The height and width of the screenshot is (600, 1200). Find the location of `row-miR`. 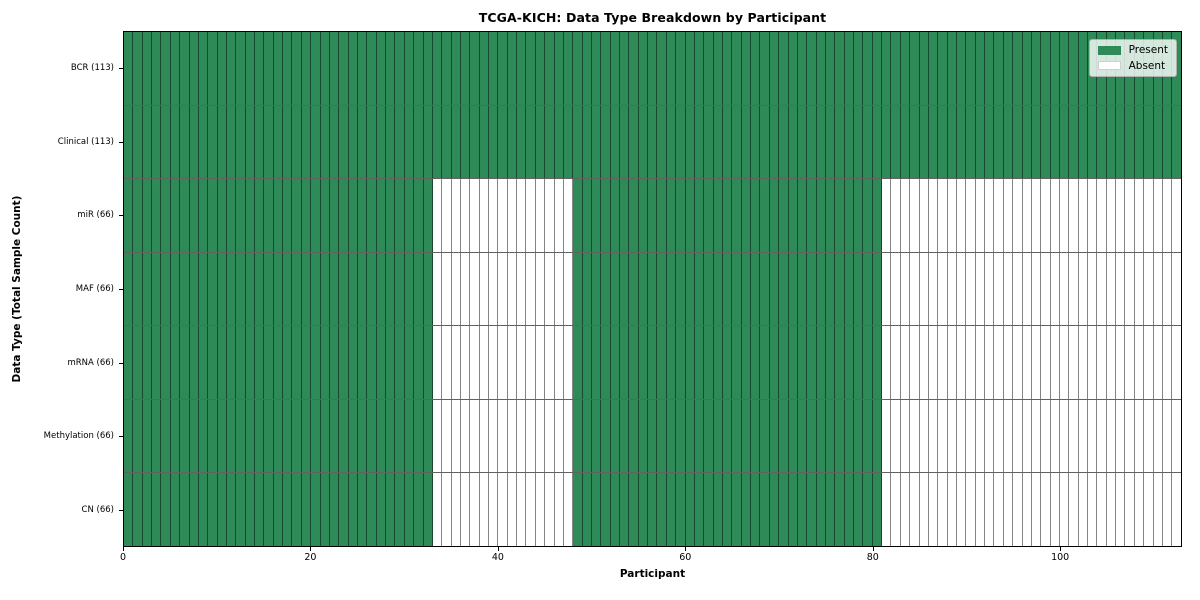

row-miR is located at coordinates (652, 216).